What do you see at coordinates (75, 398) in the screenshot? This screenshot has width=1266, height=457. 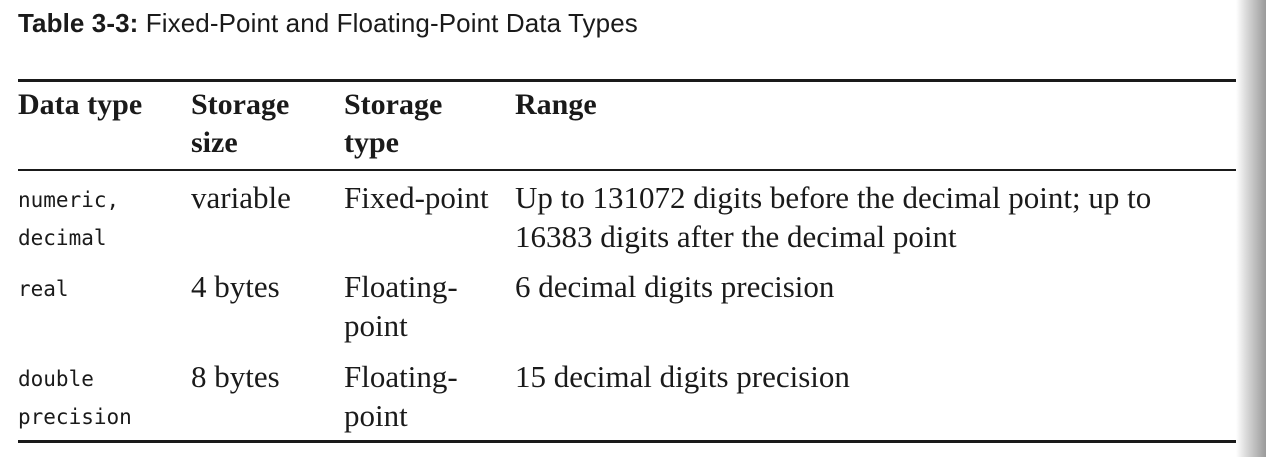 I see `row-3-data-type: double precision` at bounding box center [75, 398].